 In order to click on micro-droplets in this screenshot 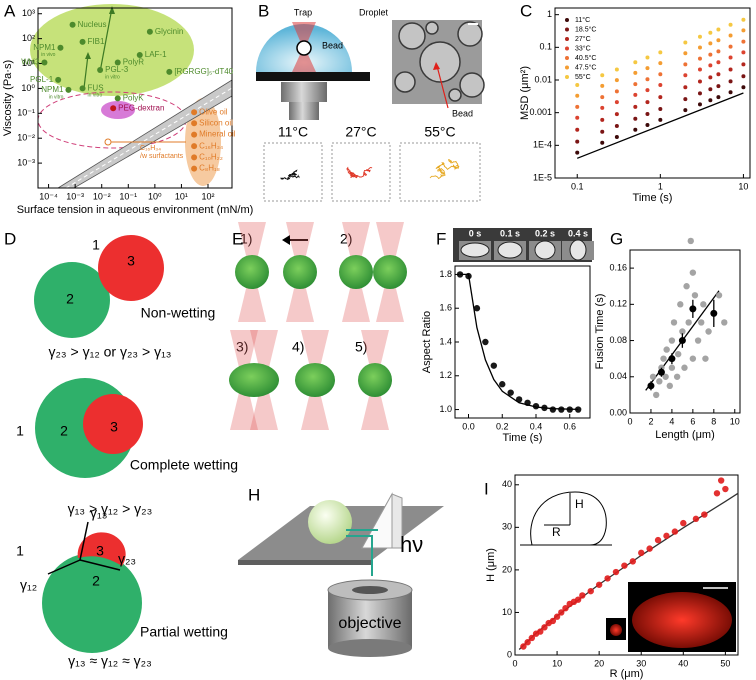, I will do `click(439, 61)`.